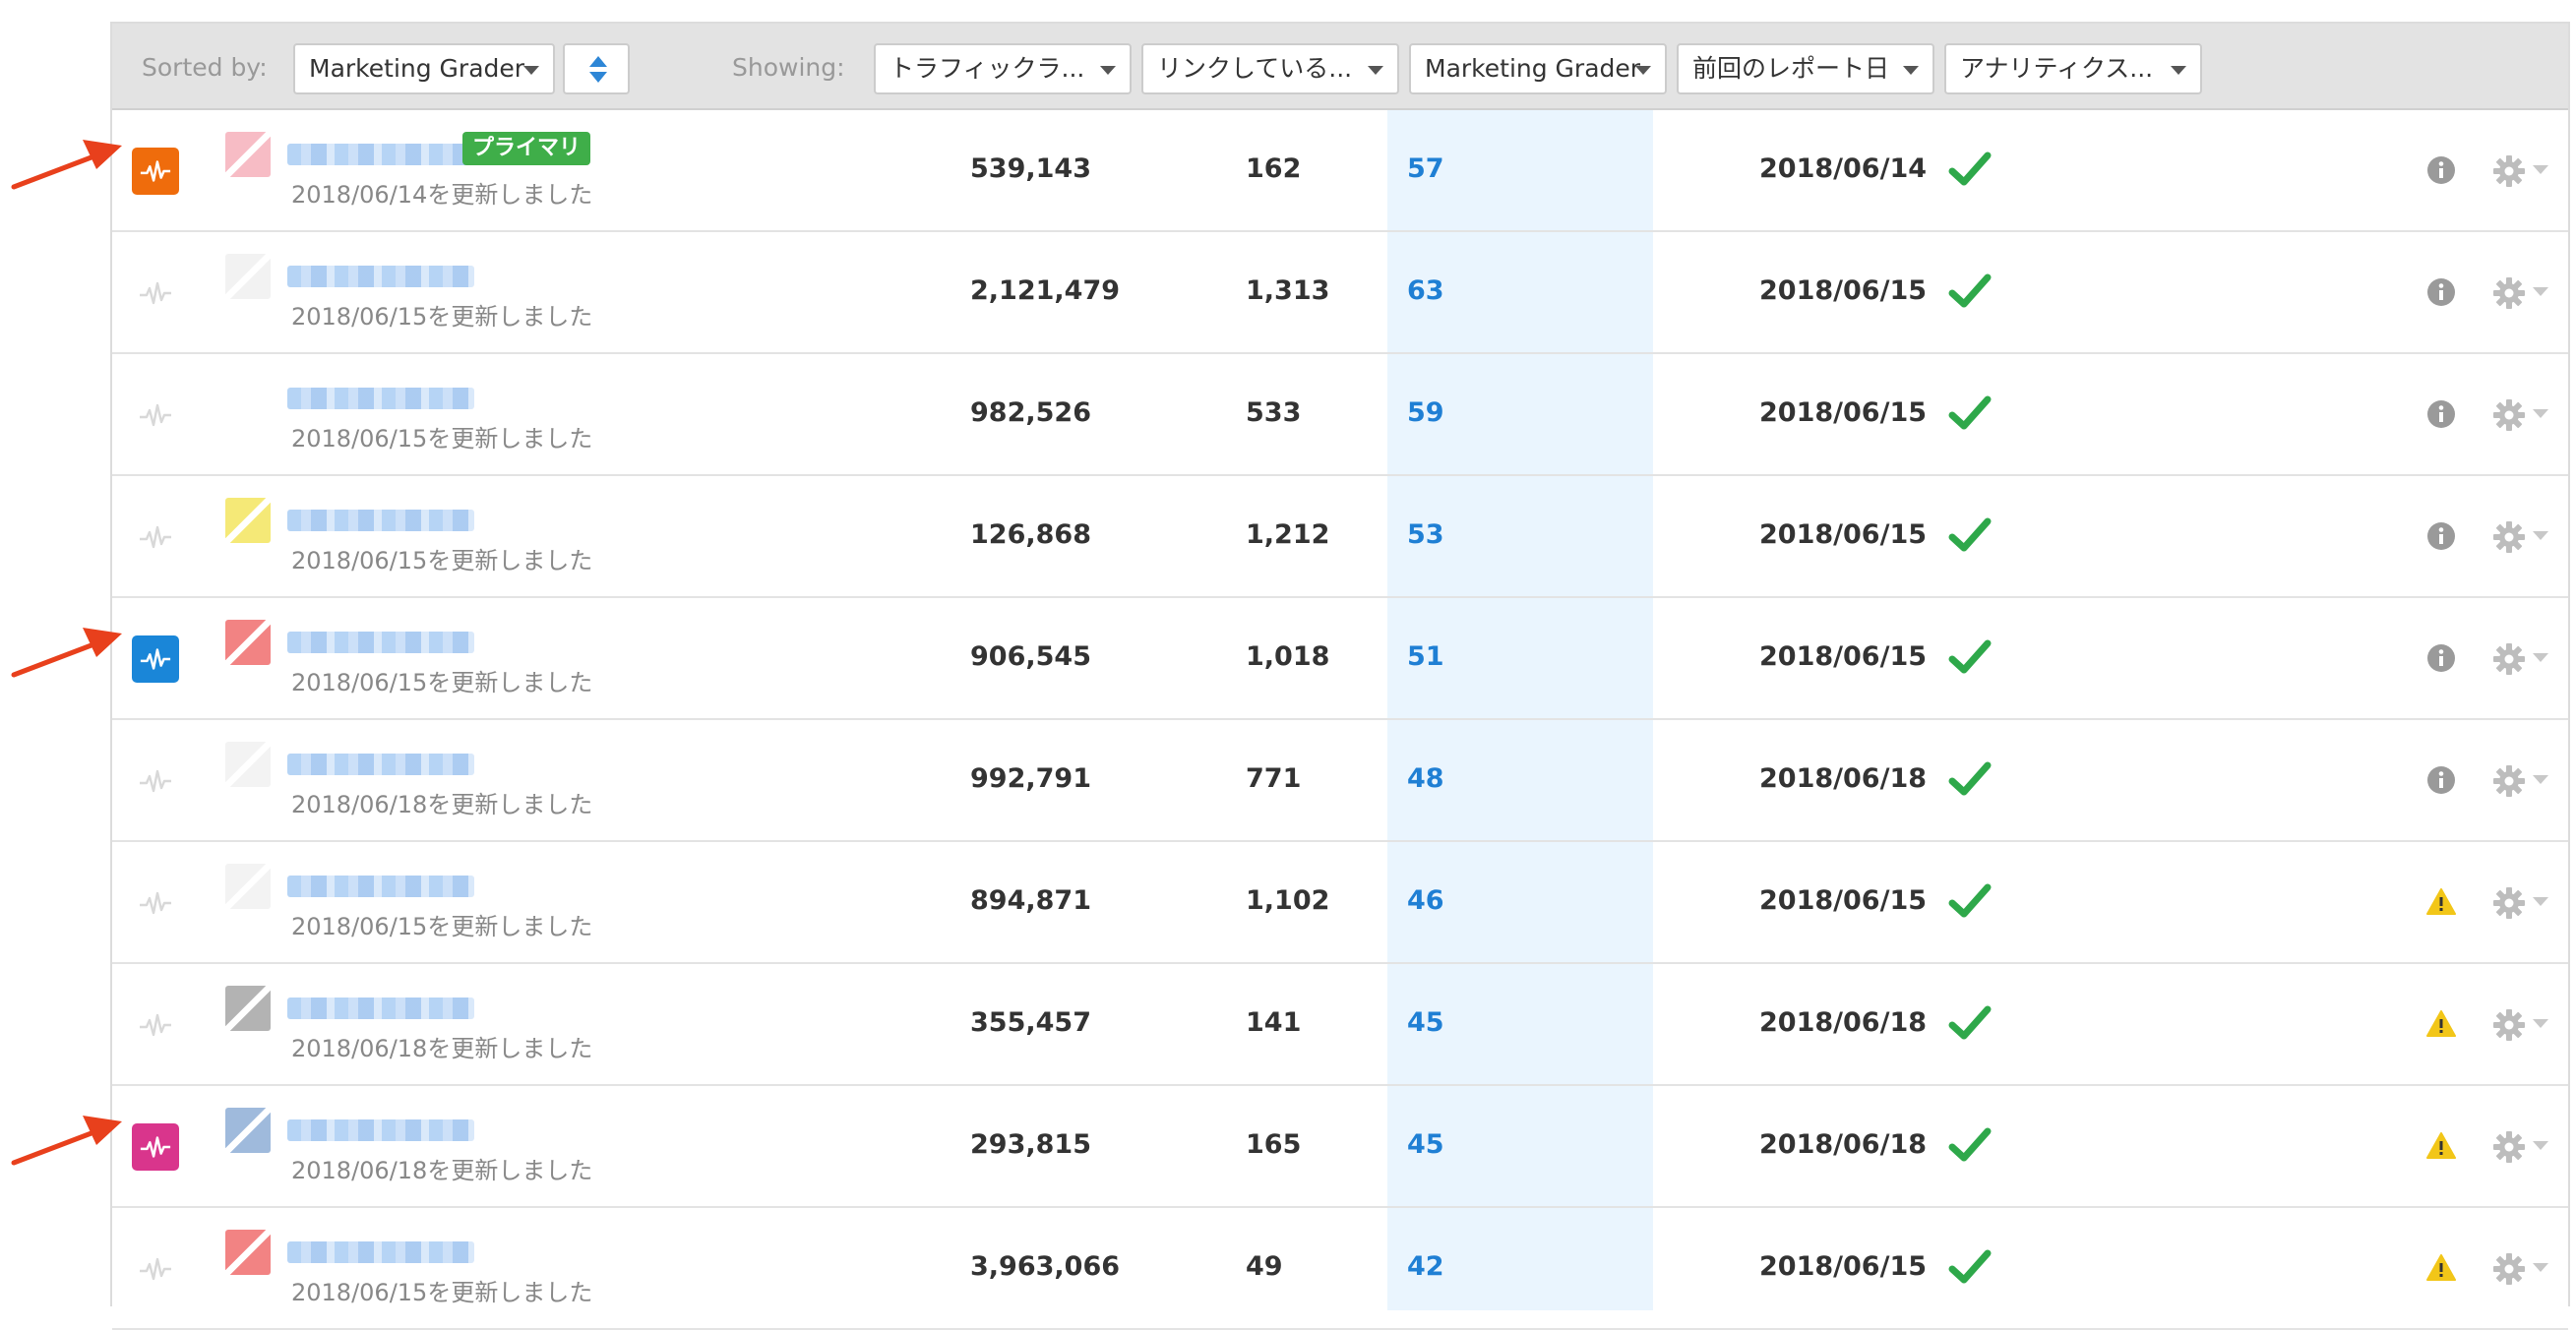  What do you see at coordinates (1425, 900) in the screenshot?
I see `grader-score-link: 46` at bounding box center [1425, 900].